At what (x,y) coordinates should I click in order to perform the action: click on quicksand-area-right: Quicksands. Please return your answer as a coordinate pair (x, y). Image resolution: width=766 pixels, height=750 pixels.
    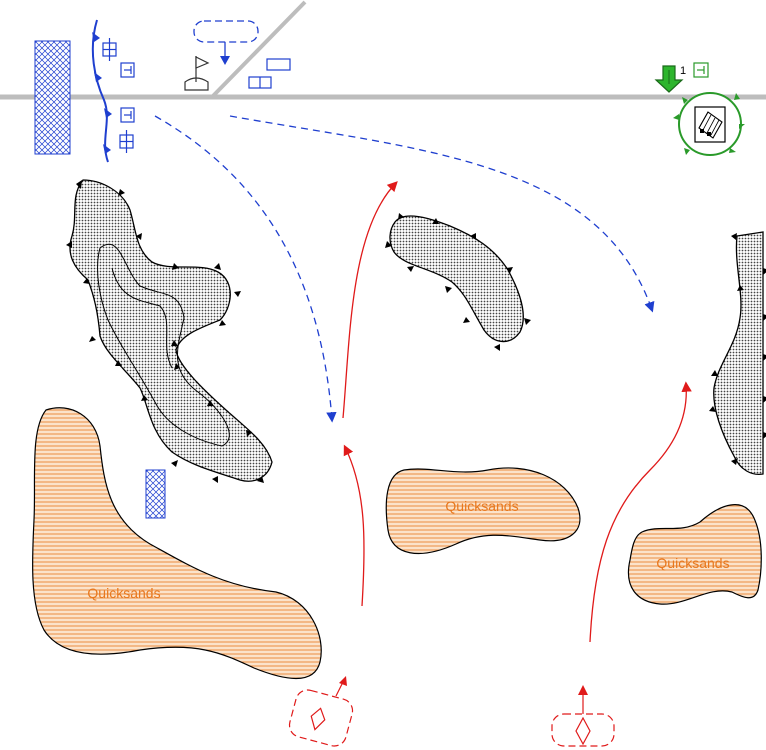
    Looking at the image, I should click on (695, 554).